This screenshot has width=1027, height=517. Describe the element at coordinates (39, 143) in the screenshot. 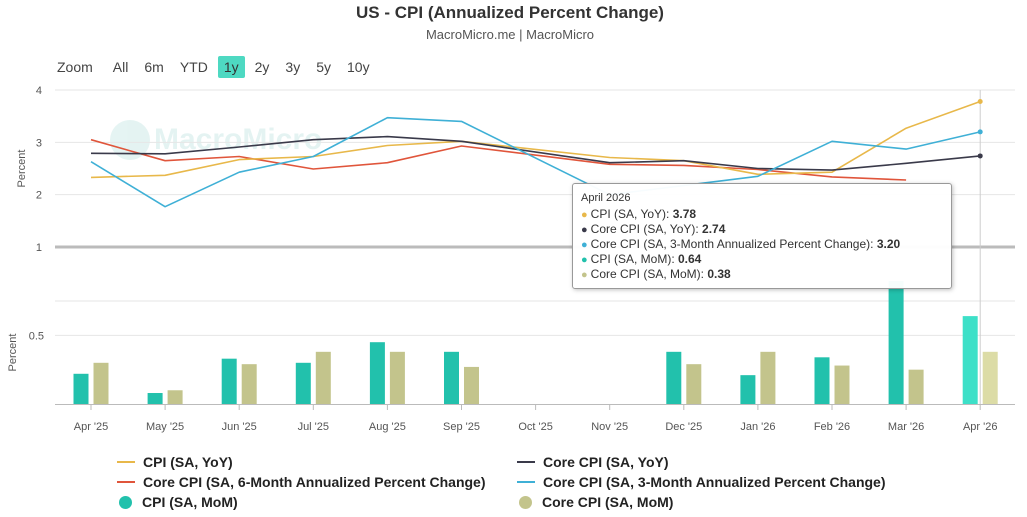

I see `y-tick-label: 3` at that location.